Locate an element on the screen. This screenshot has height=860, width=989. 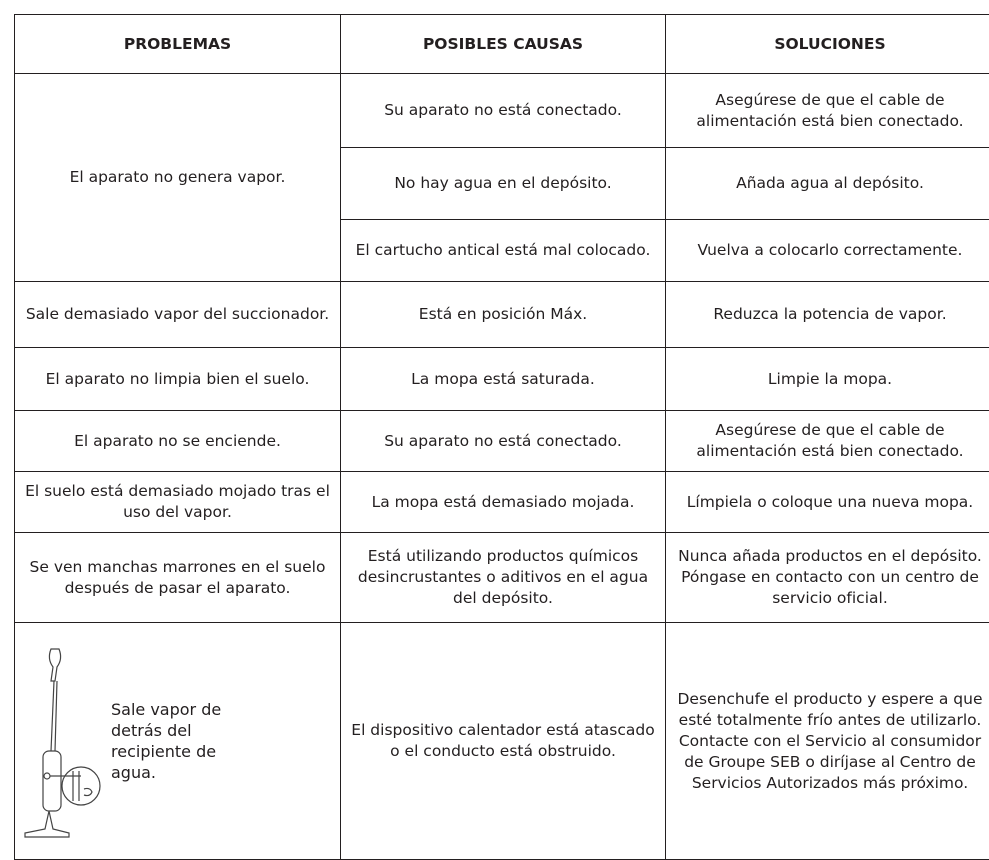
solution-cell: Vuelva a colocarlo correctamente. is located at coordinates (827, 251).